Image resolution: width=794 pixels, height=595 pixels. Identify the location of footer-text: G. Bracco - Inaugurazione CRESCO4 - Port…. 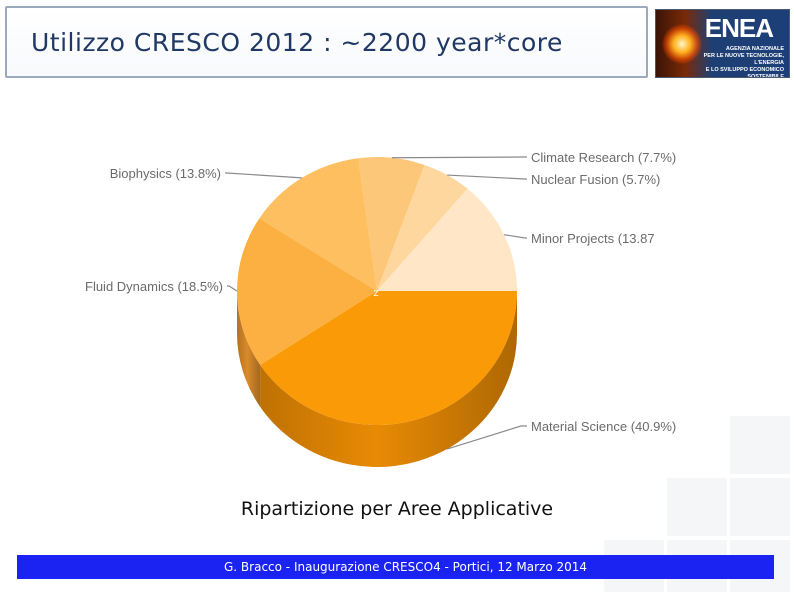
(406, 567).